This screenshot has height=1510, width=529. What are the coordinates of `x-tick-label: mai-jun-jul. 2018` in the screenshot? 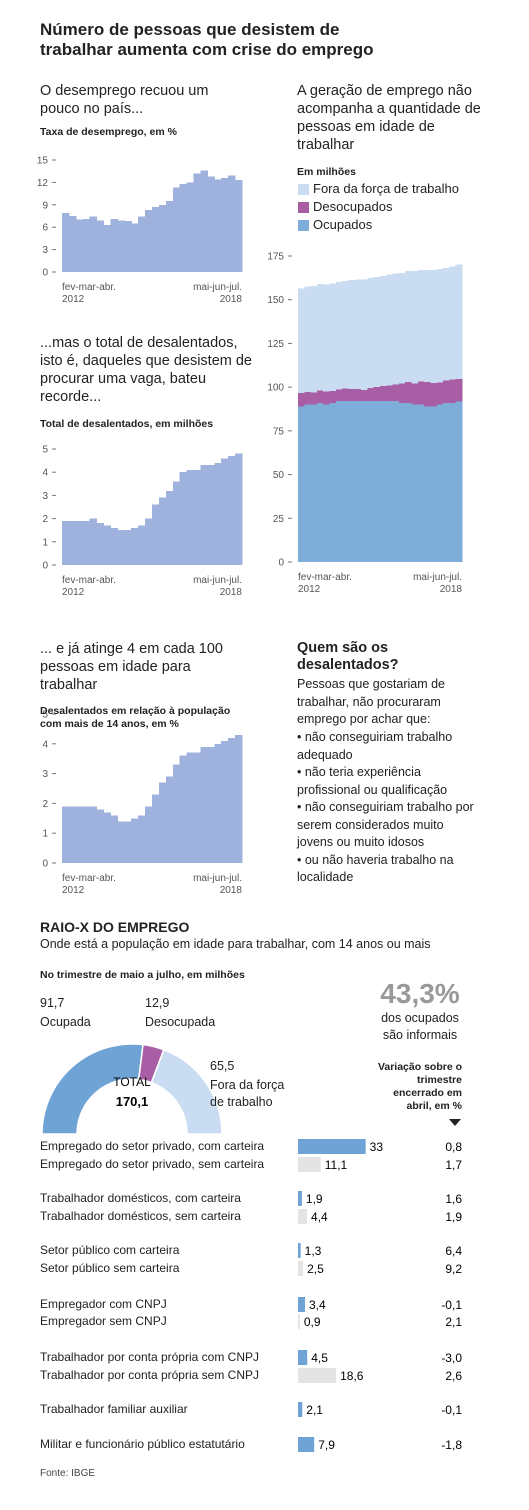 It's located at (217, 293).